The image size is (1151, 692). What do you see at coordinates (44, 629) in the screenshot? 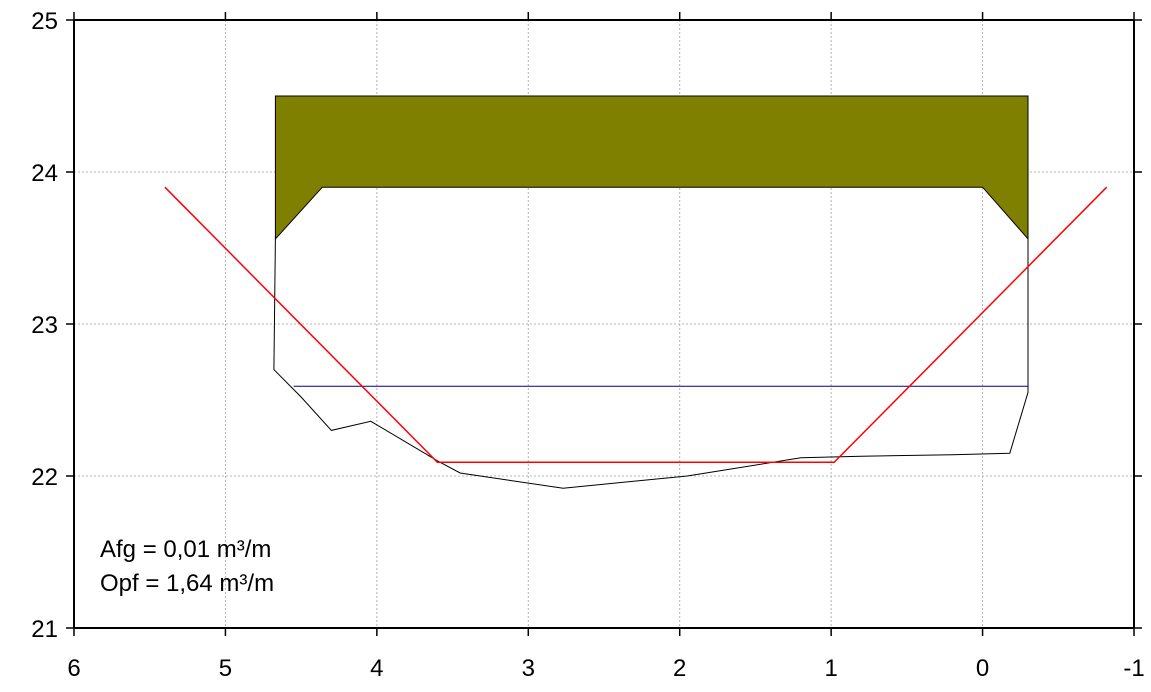
I see `y-tick-label: 21` at bounding box center [44, 629].